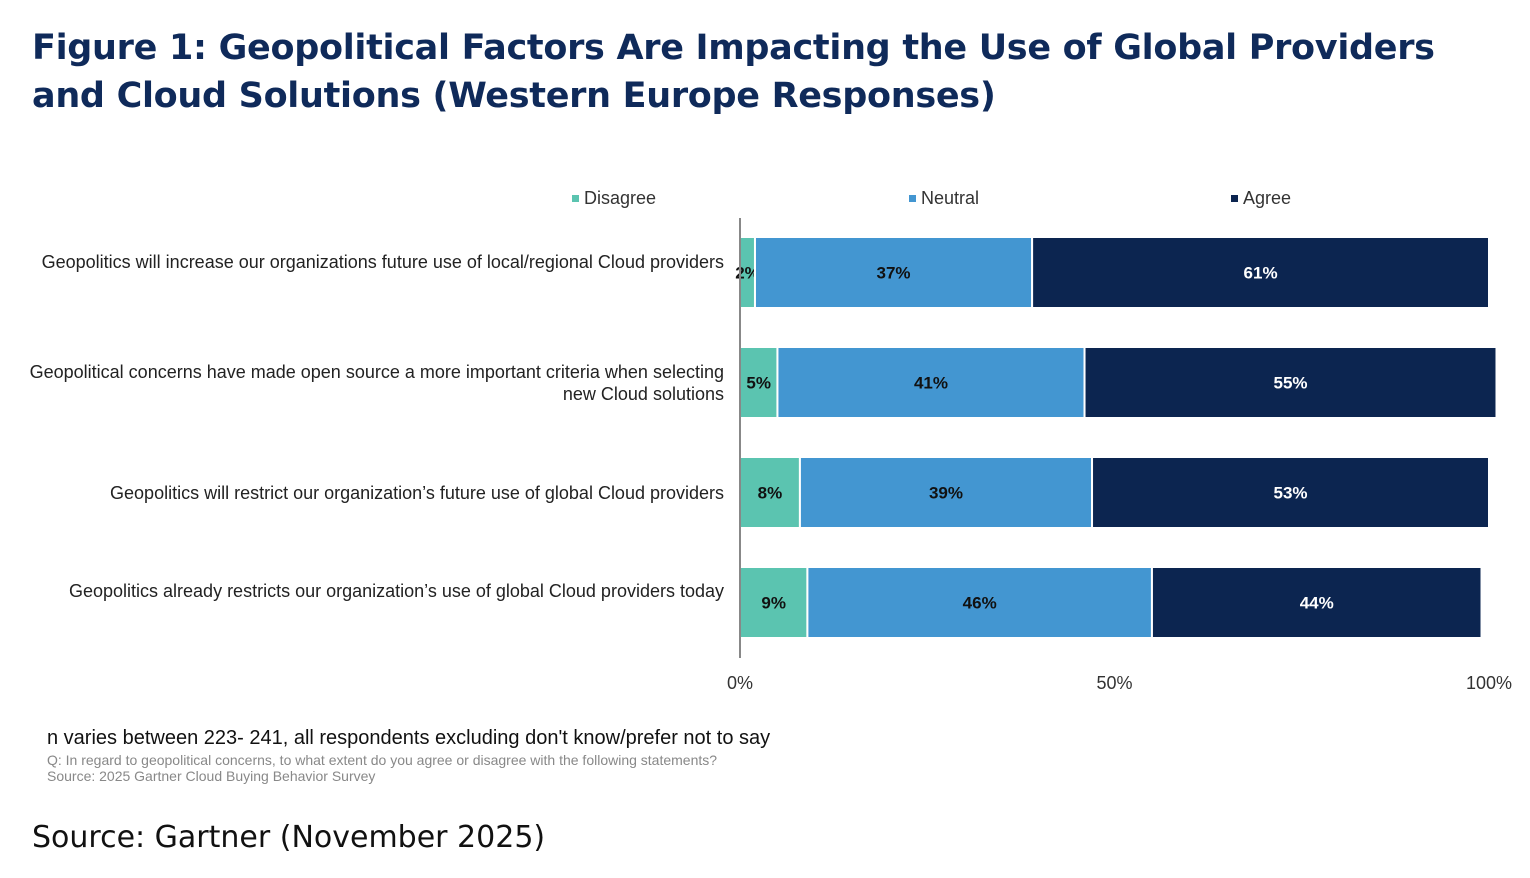 The height and width of the screenshot is (878, 1530). What do you see at coordinates (740, 683) in the screenshot?
I see `x-tick-label: 0%` at bounding box center [740, 683].